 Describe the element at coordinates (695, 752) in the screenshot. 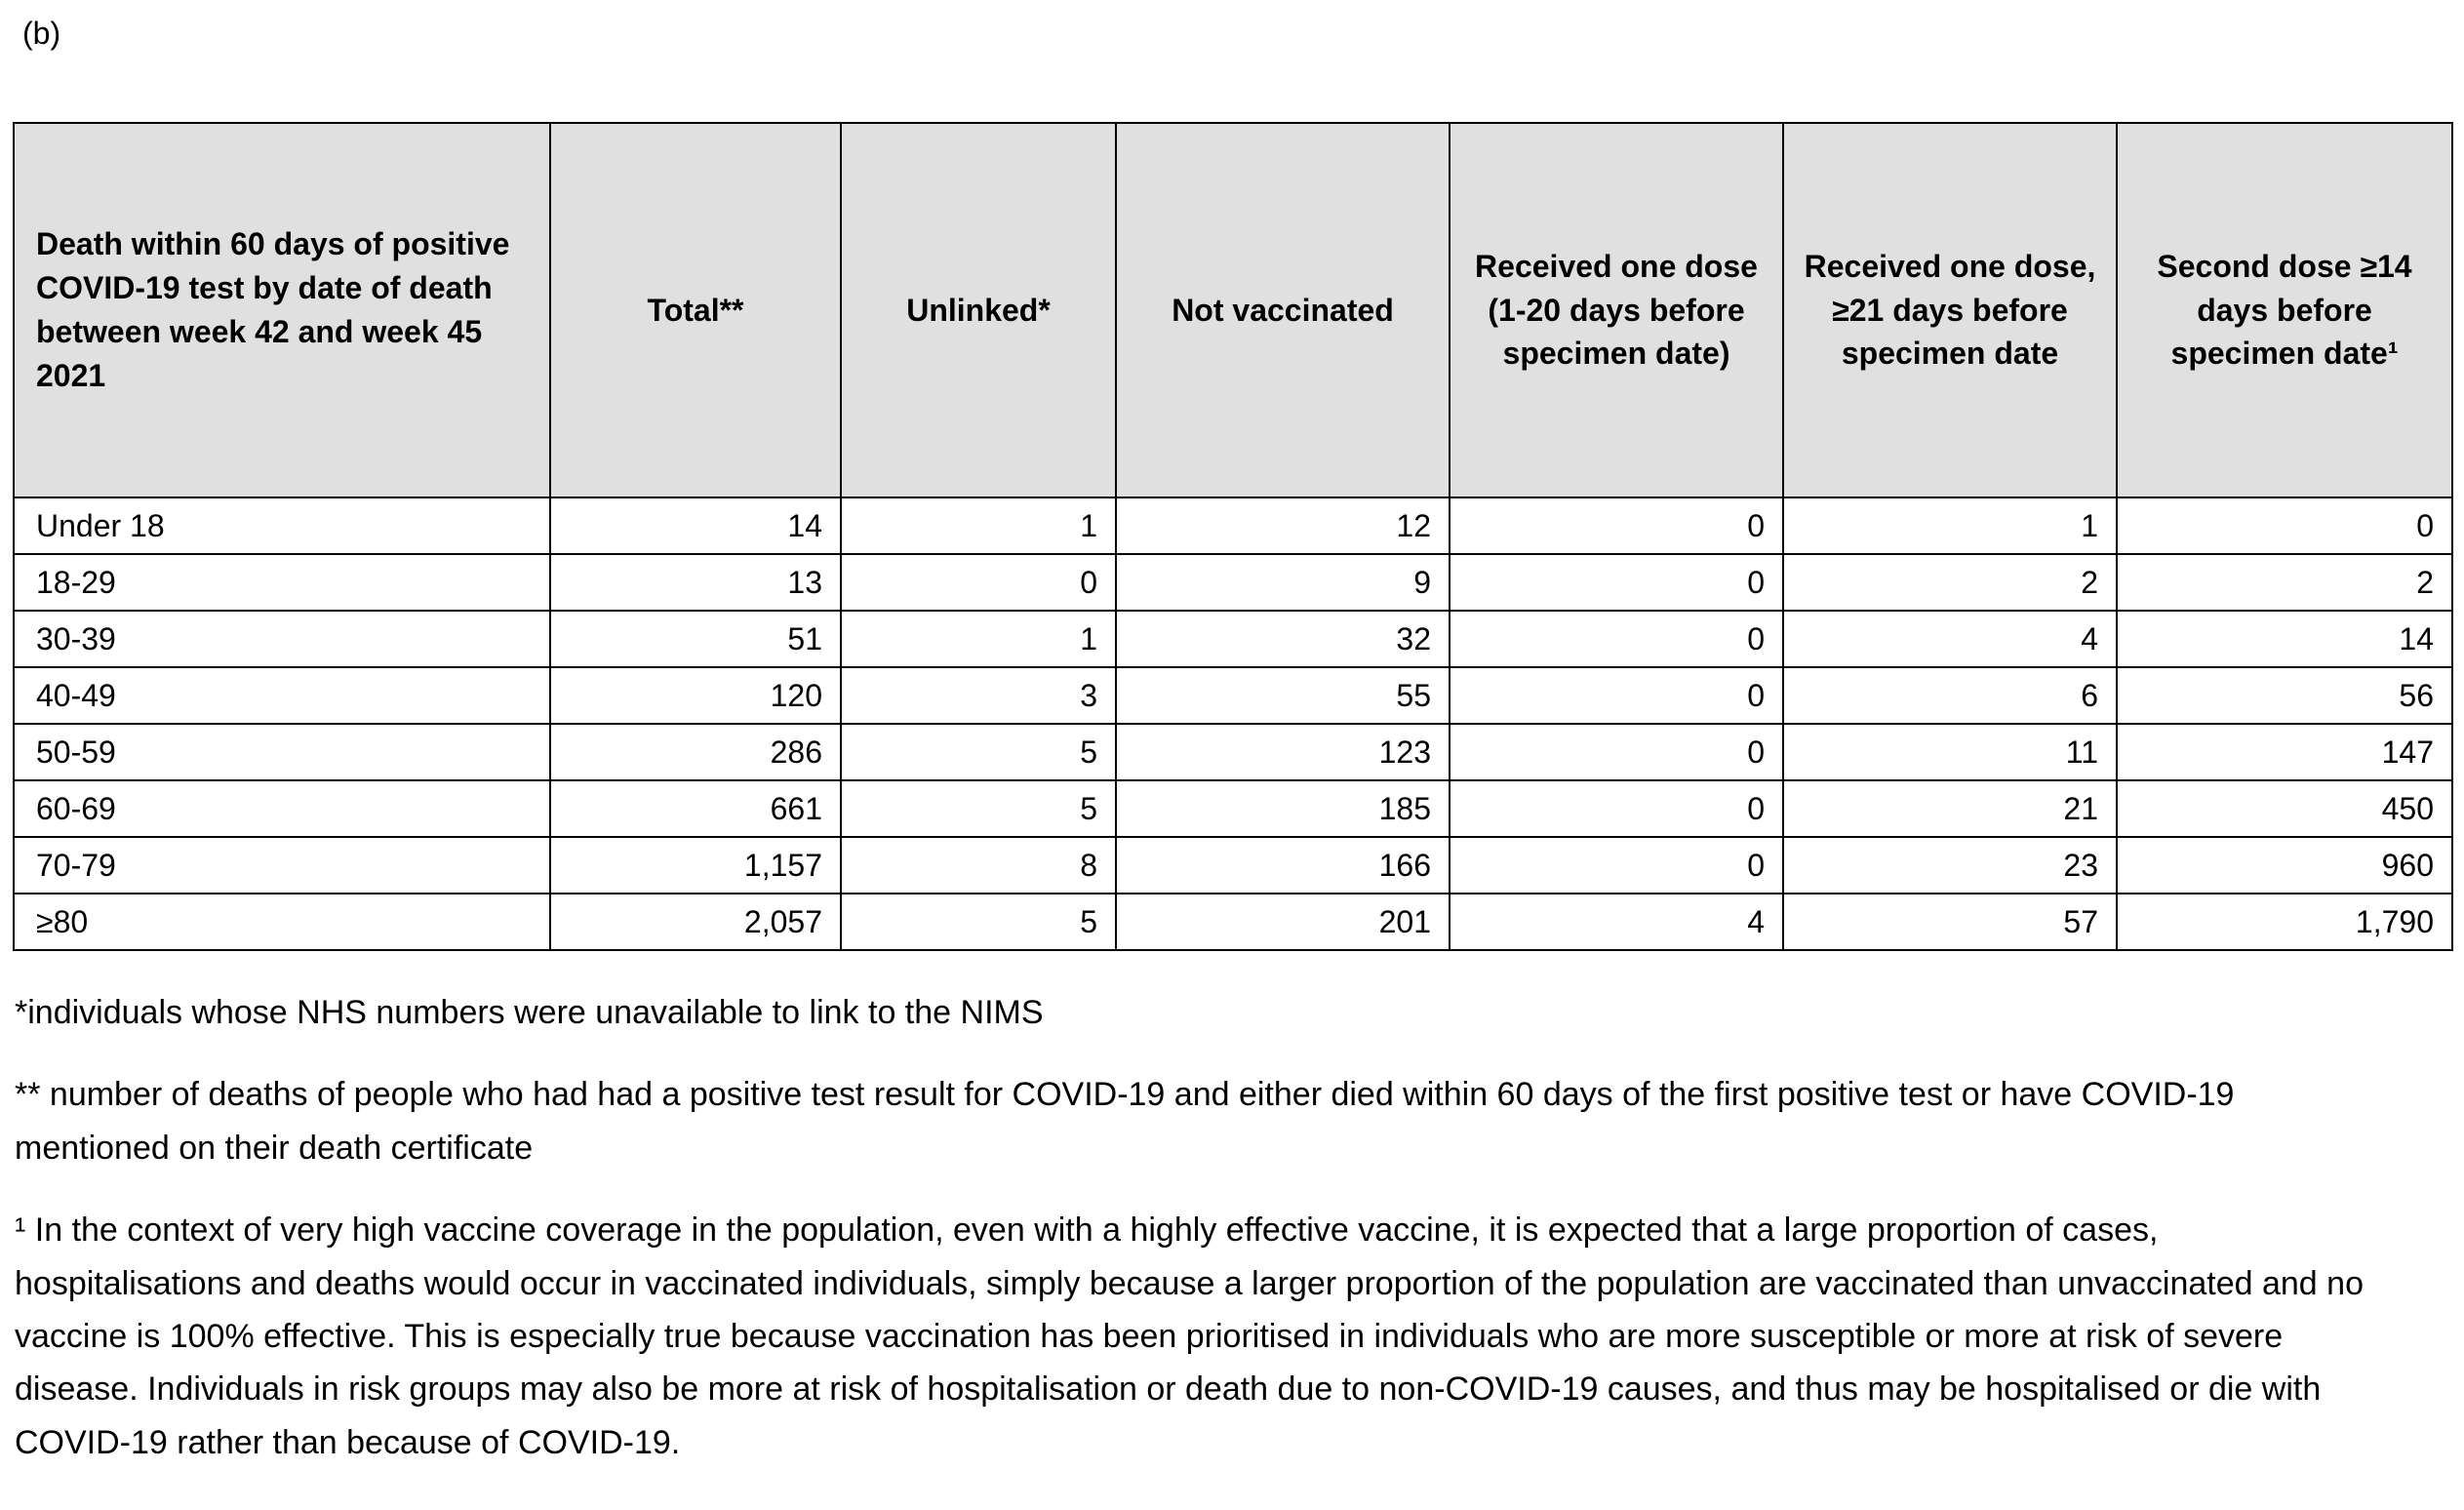

I see `value-cell: 286` at that location.